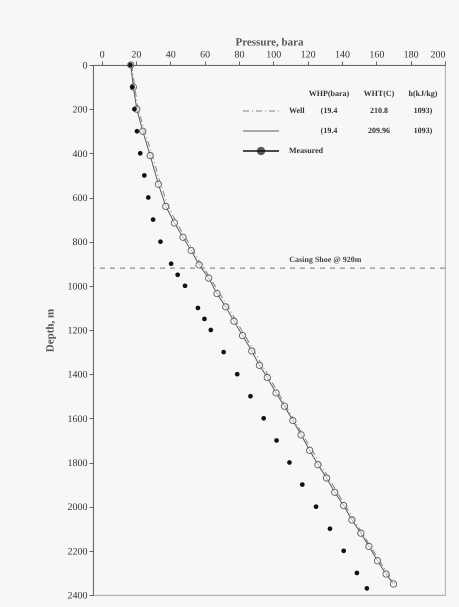 The height and width of the screenshot is (607, 459). Describe the element at coordinates (379, 110) in the screenshot. I see `annotation: 210.8` at that location.